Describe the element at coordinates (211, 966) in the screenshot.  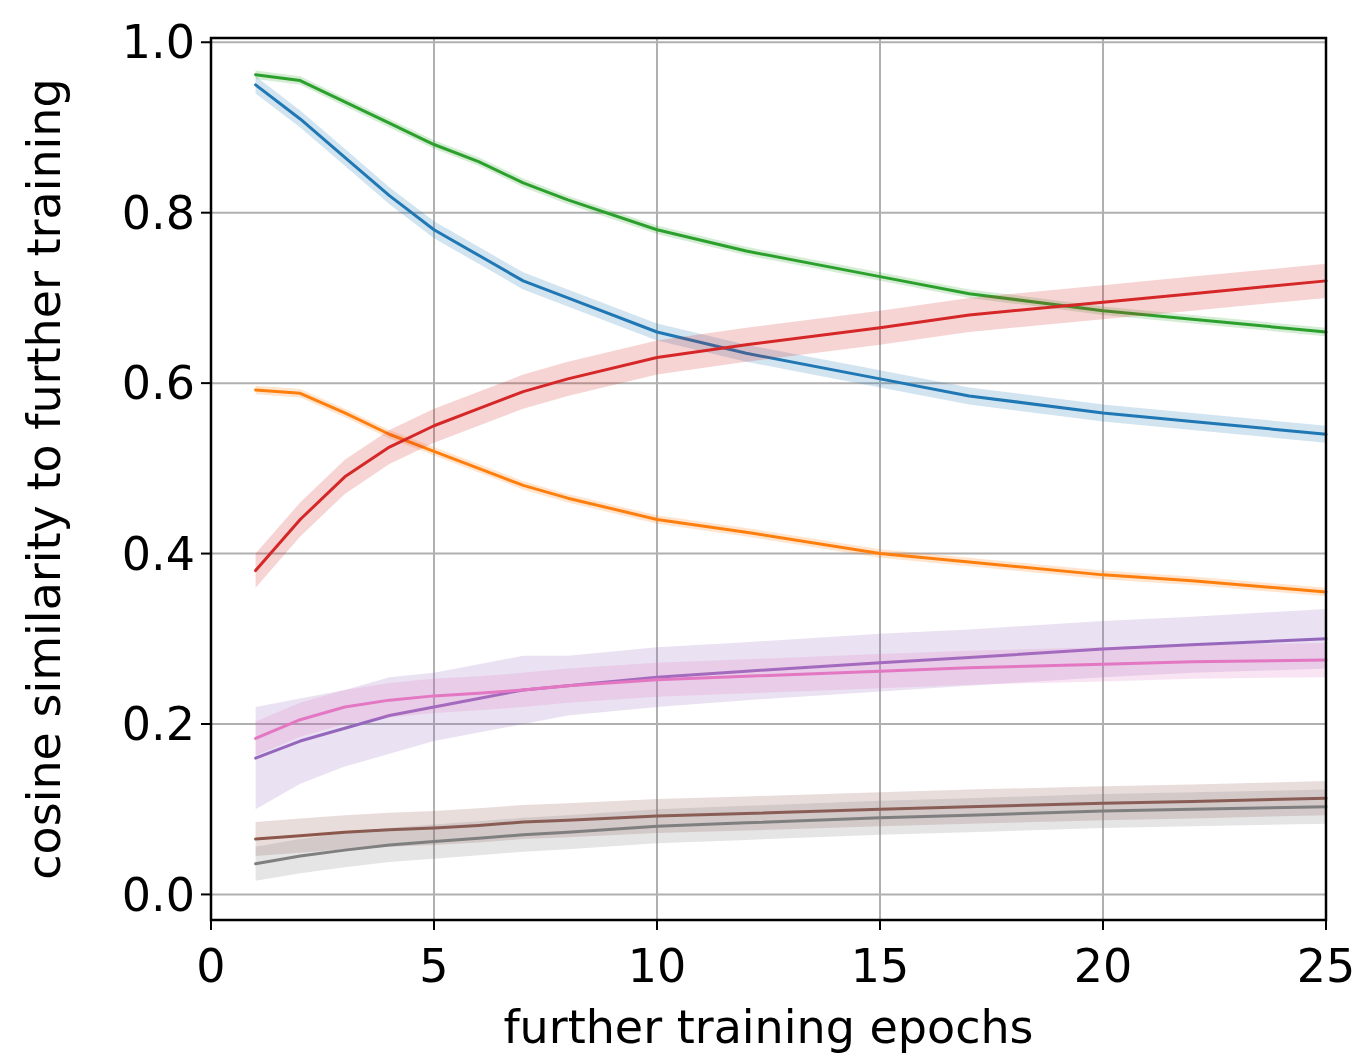
I see `x-tick-label: 0` at that location.